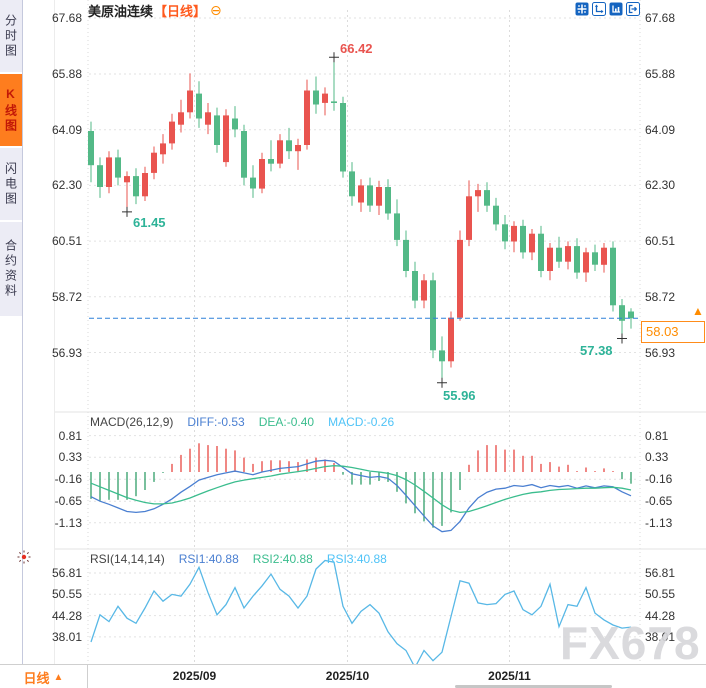  Describe the element at coordinates (208, 559) in the screenshot. I see `rsi1-value: RSI1:40.88` at that location.